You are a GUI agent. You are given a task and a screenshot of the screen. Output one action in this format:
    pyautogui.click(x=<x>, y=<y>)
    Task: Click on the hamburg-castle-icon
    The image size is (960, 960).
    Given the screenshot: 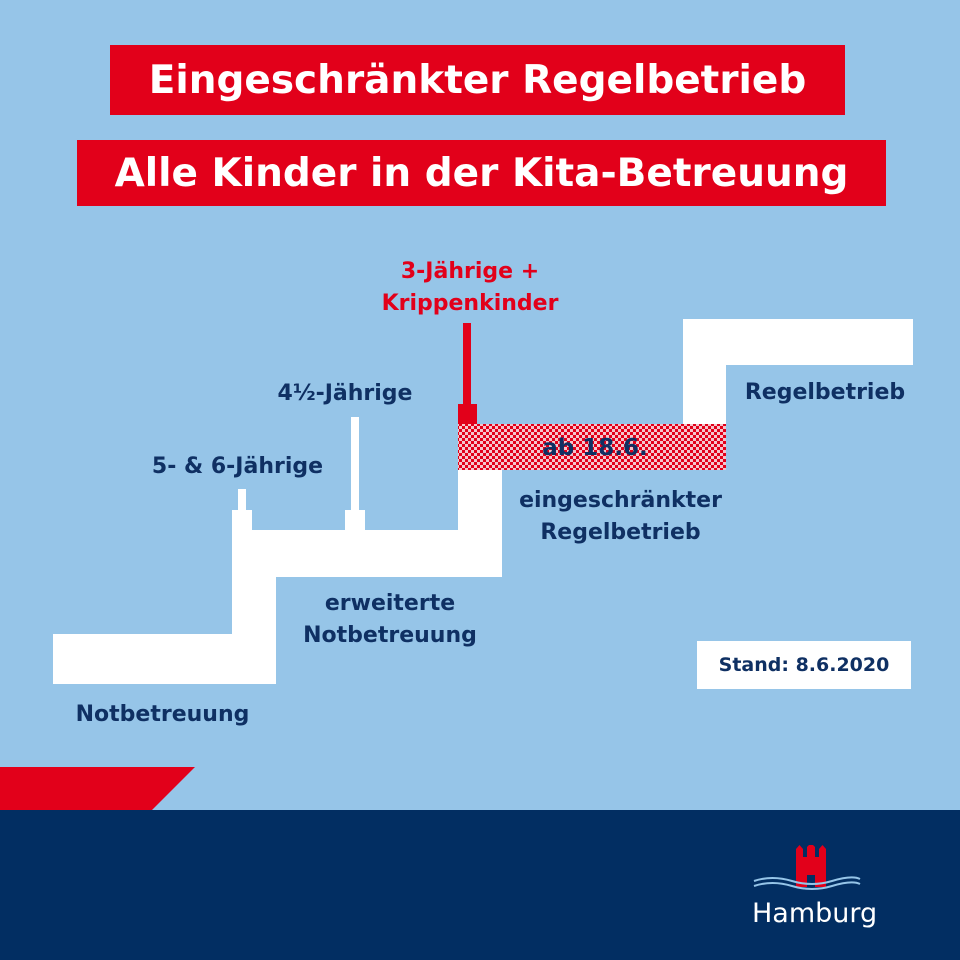 What is the action you would take?
    pyautogui.click(x=807, y=867)
    